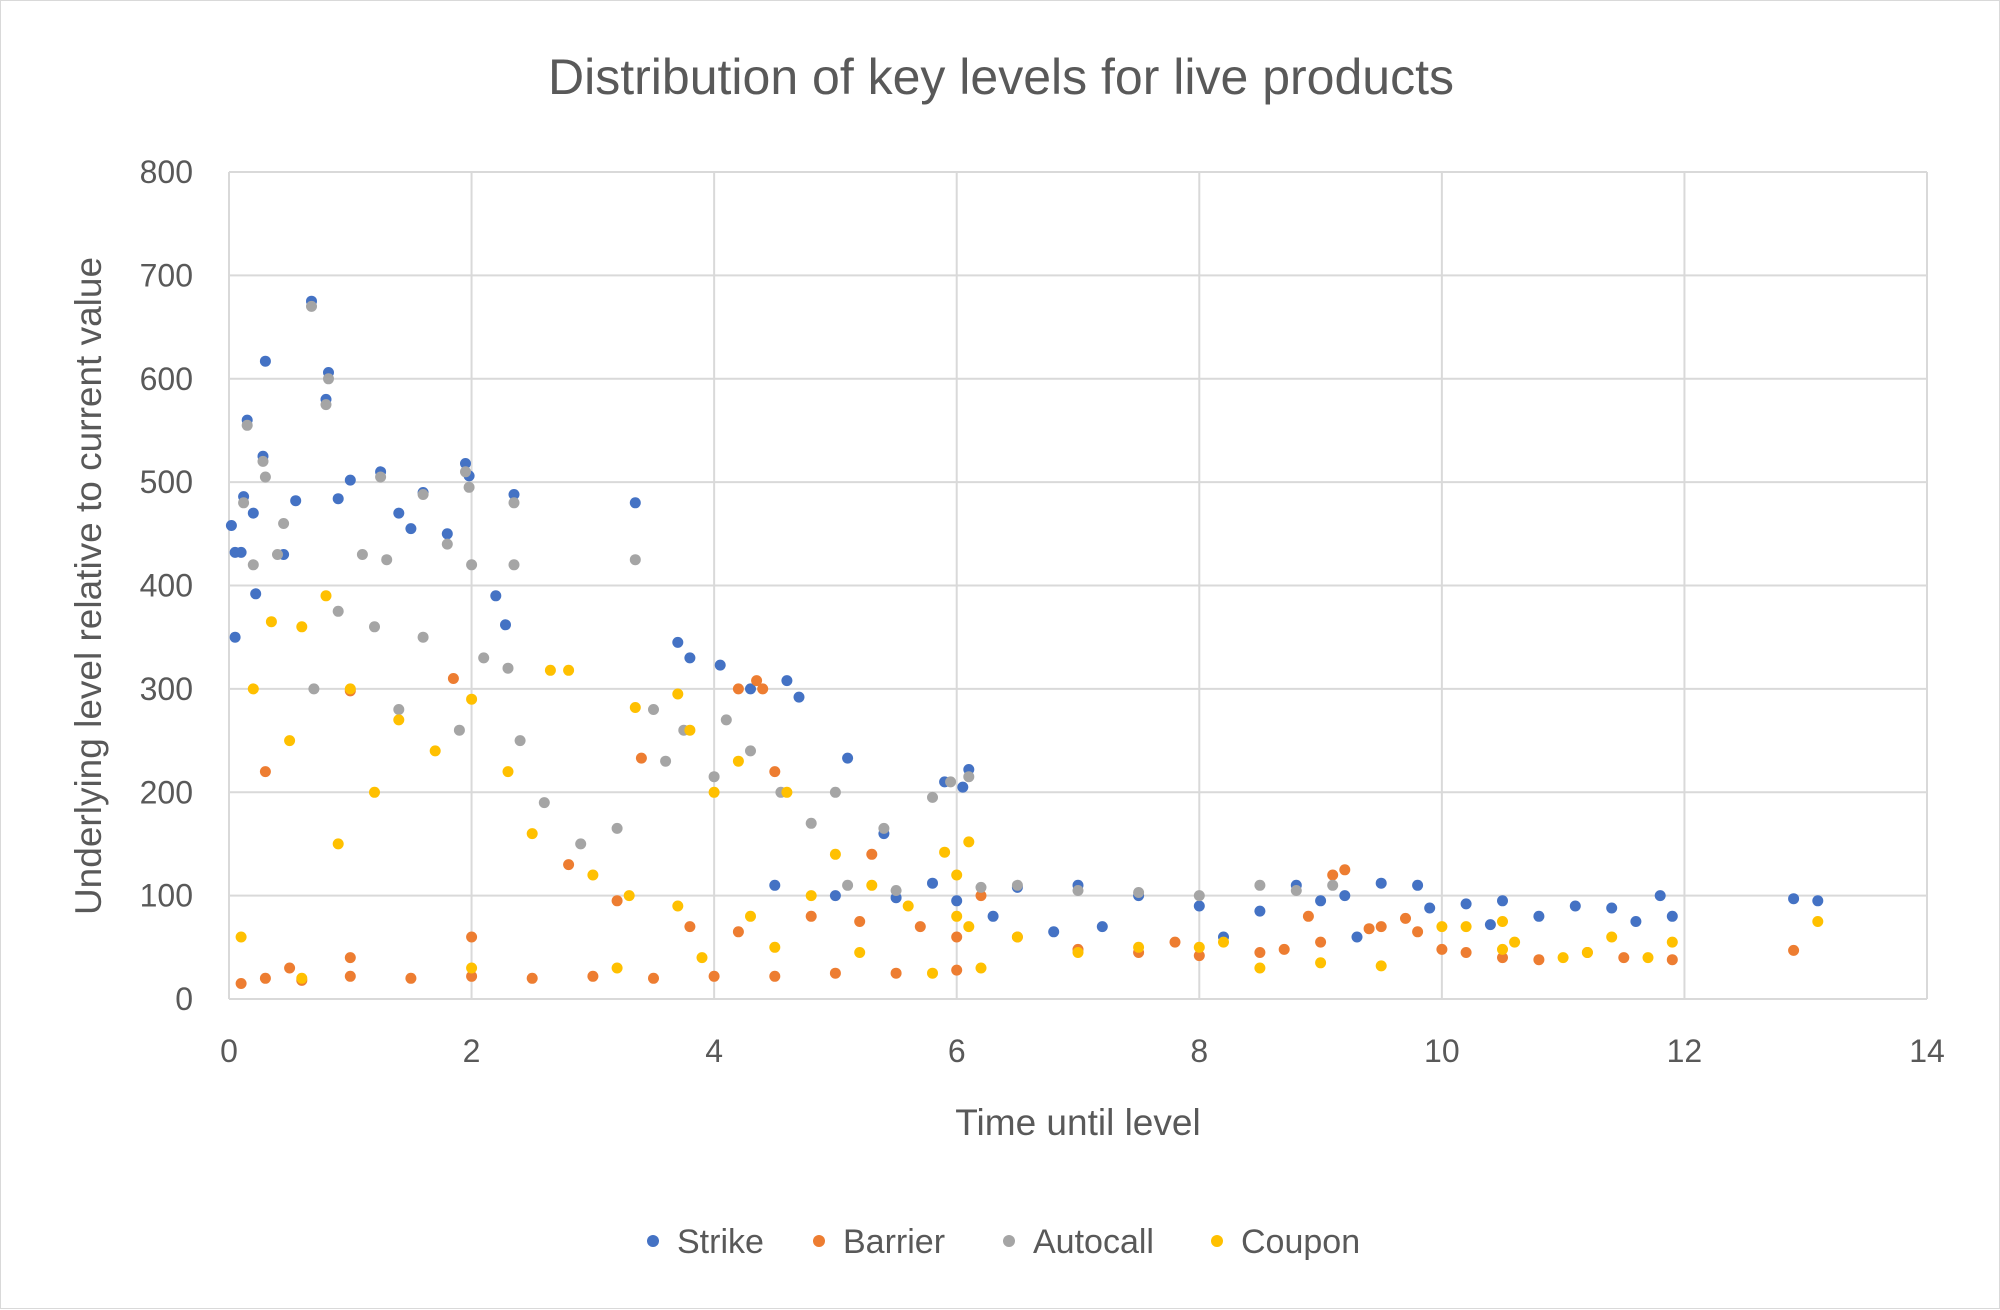 Image resolution: width=2000 pixels, height=1310 pixels. What do you see at coordinates (1078, 1242) in the screenshot?
I see `legend-item-autocall: Autocall` at bounding box center [1078, 1242].